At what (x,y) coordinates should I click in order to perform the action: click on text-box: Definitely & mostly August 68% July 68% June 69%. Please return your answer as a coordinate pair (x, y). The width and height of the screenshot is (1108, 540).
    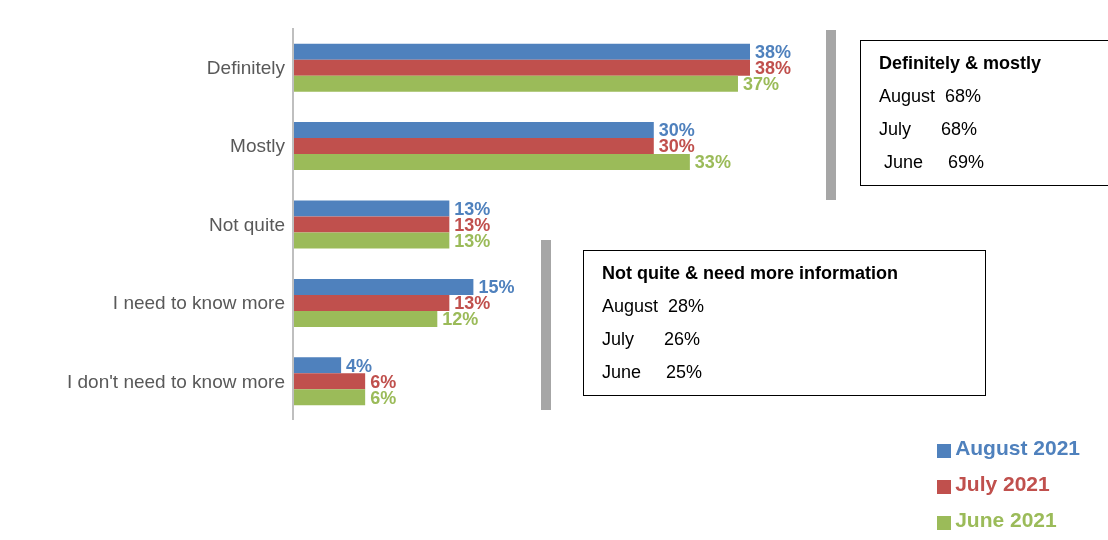
    Looking at the image, I should click on (984, 113).